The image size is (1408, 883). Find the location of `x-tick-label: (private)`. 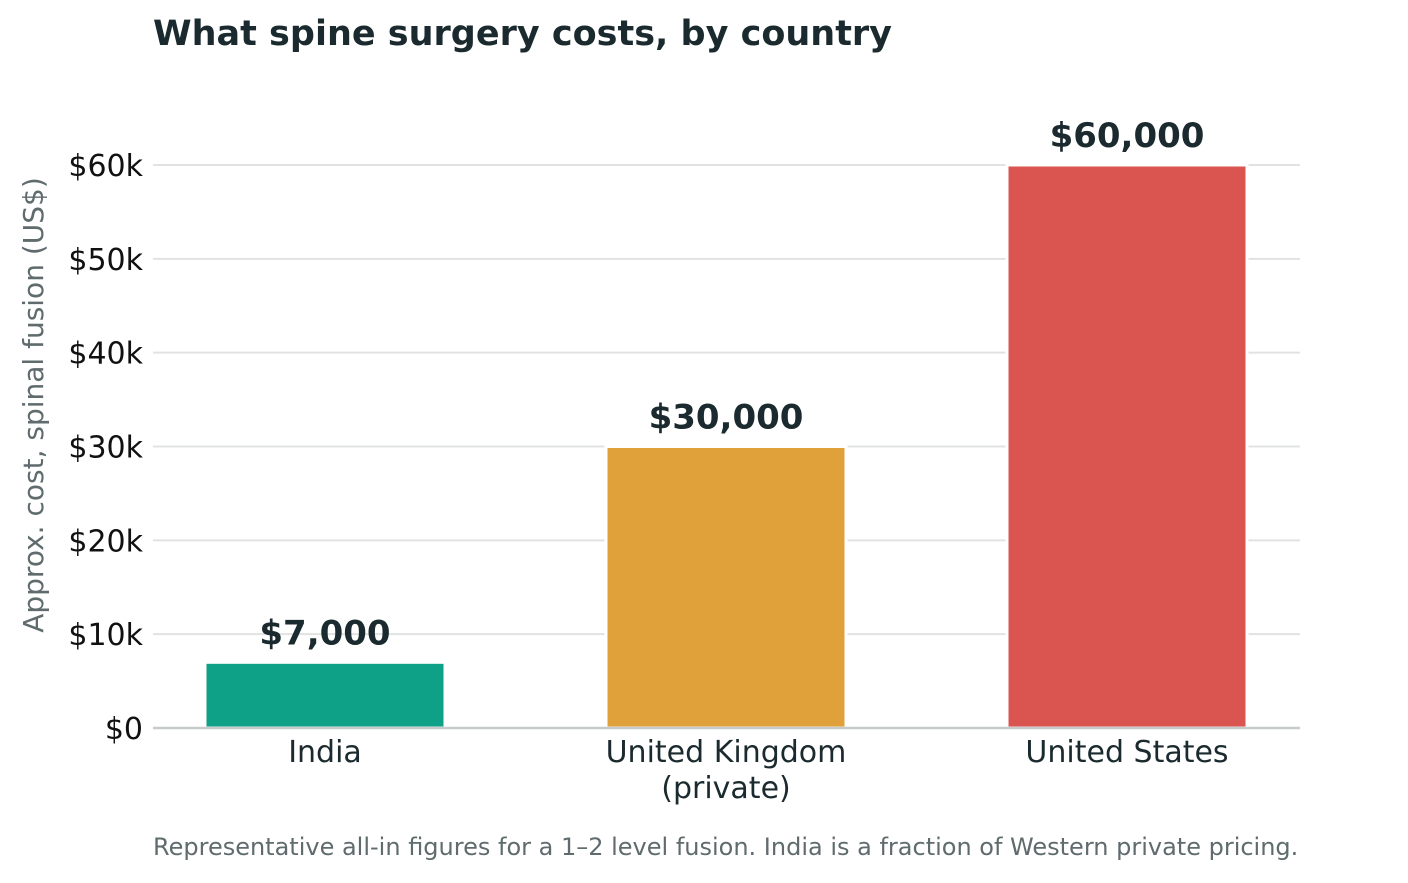

x-tick-label: (private) is located at coordinates (725, 788).